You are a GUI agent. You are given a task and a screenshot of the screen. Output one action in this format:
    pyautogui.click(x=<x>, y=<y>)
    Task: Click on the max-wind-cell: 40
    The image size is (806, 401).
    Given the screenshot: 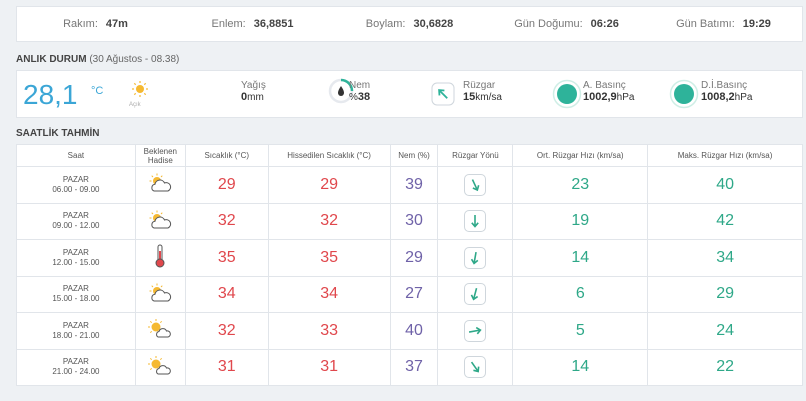 What is the action you would take?
    pyautogui.click(x=725, y=185)
    